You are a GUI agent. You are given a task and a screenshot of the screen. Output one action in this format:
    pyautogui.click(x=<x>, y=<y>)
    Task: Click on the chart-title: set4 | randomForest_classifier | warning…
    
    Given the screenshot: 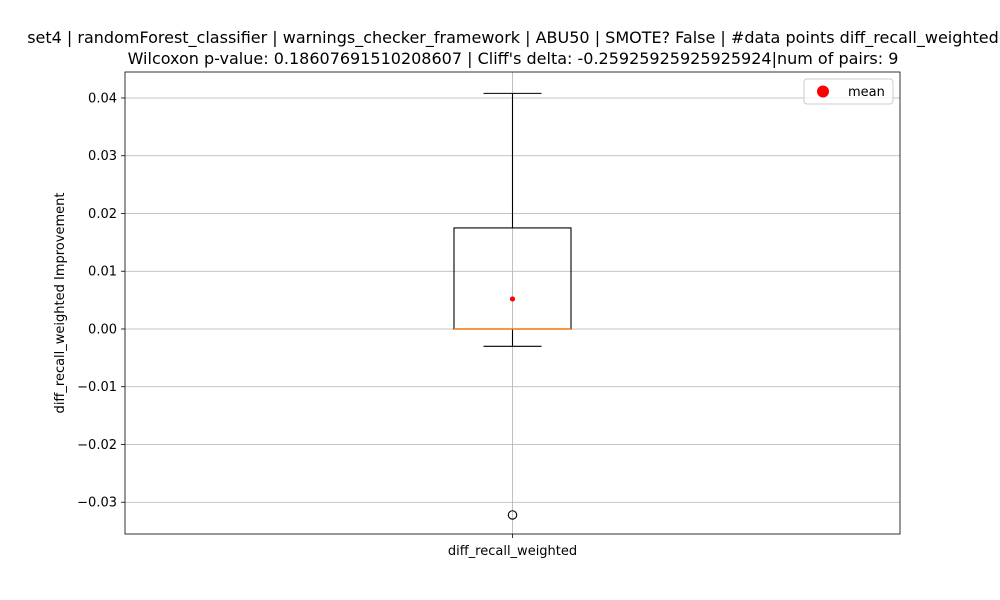 What is the action you would take?
    pyautogui.click(x=513, y=48)
    